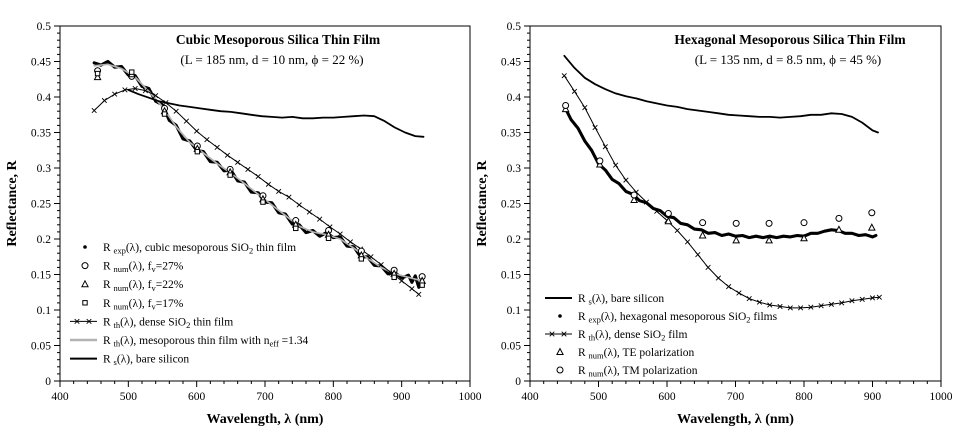 The image size is (960, 441). I want to click on x-tick-label: 500, so click(129, 397).